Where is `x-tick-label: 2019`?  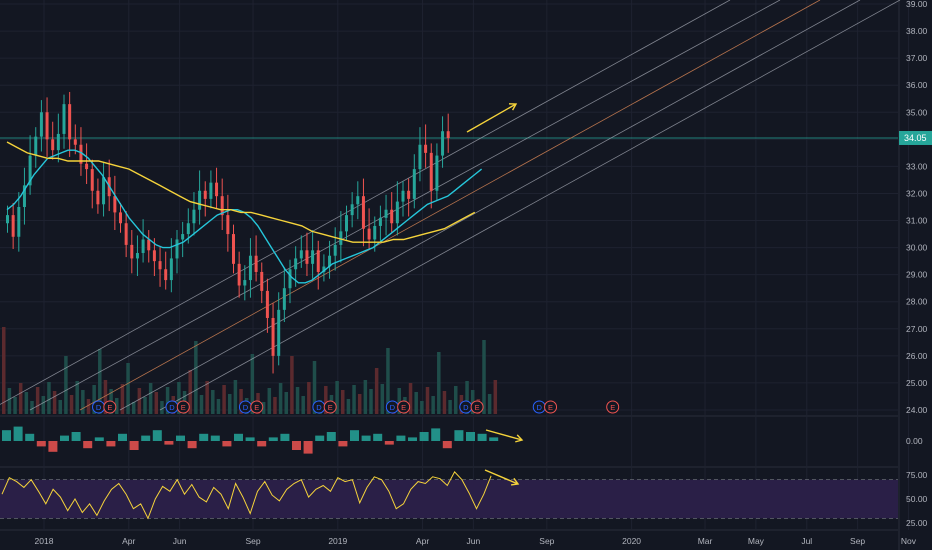 x-tick-label: 2019 is located at coordinates (337, 541).